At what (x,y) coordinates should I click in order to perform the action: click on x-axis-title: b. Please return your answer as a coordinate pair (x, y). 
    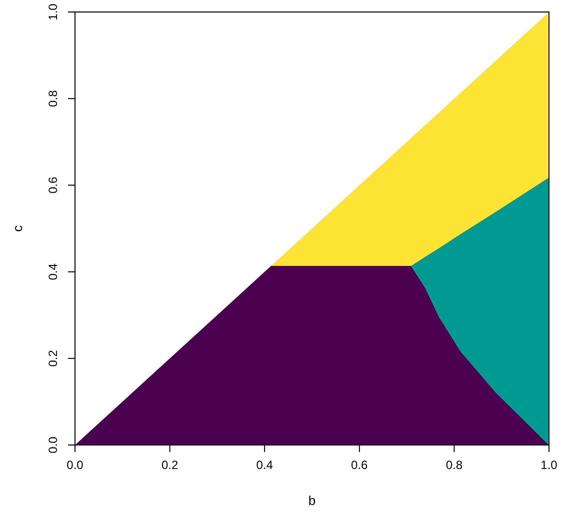
    Looking at the image, I should click on (312, 500).